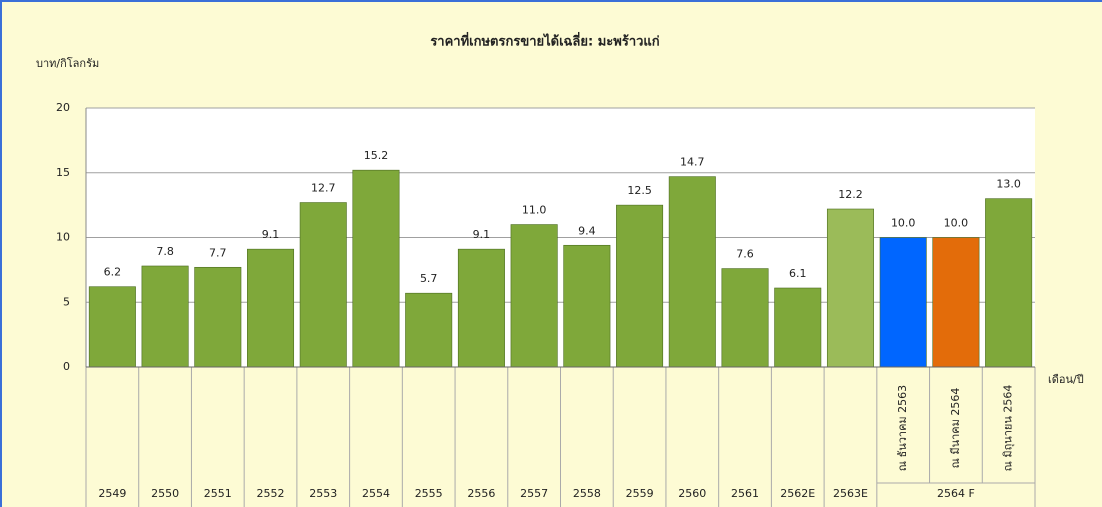 The height and width of the screenshot is (507, 1102). I want to click on value-label: 12.5, so click(639, 190).